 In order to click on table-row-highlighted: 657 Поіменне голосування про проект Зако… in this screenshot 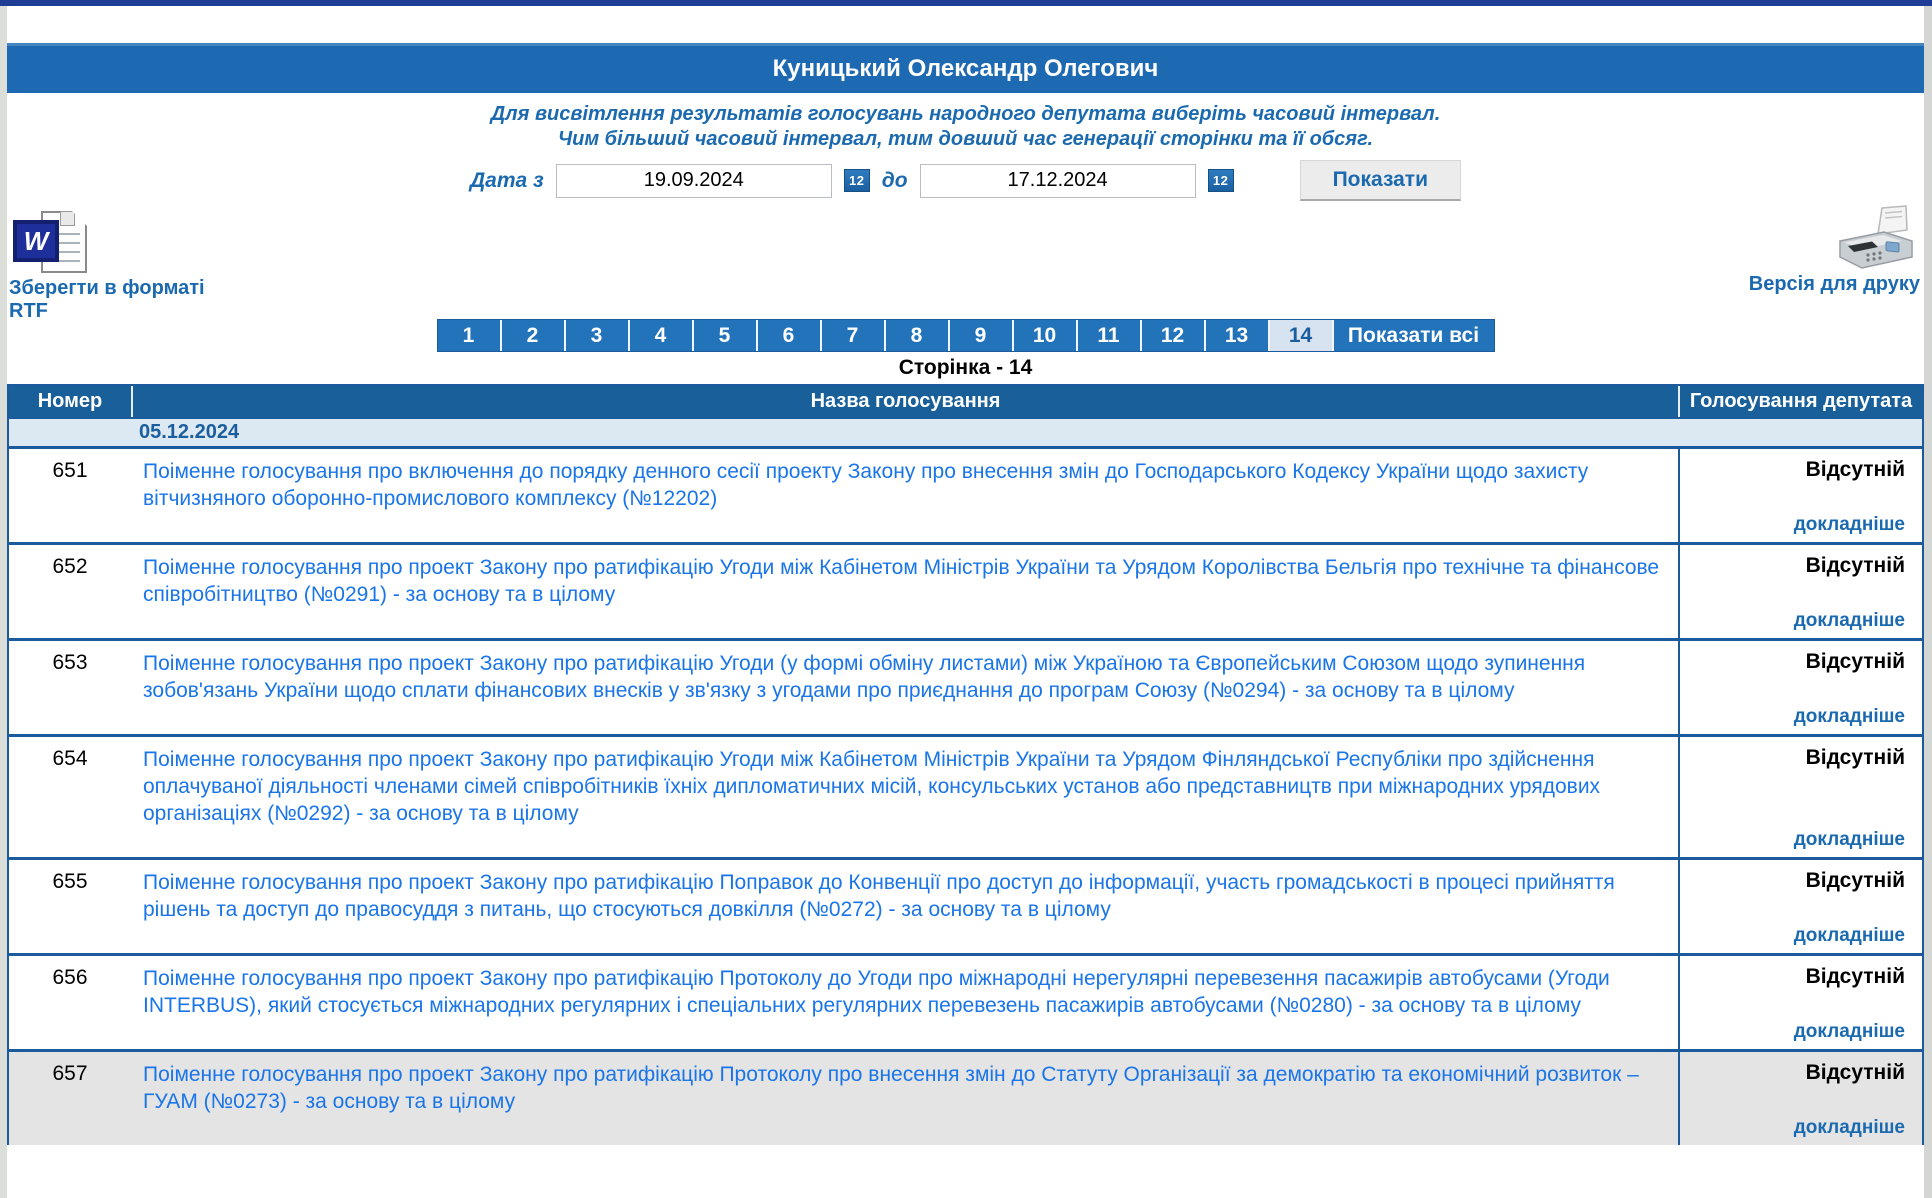, I will do `click(965, 1097)`.